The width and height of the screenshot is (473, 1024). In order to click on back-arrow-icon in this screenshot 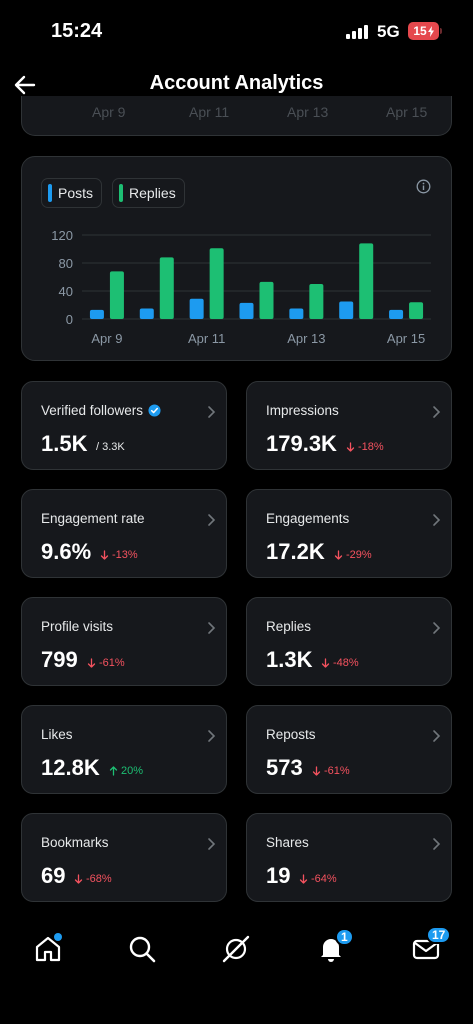, I will do `click(25, 85)`.